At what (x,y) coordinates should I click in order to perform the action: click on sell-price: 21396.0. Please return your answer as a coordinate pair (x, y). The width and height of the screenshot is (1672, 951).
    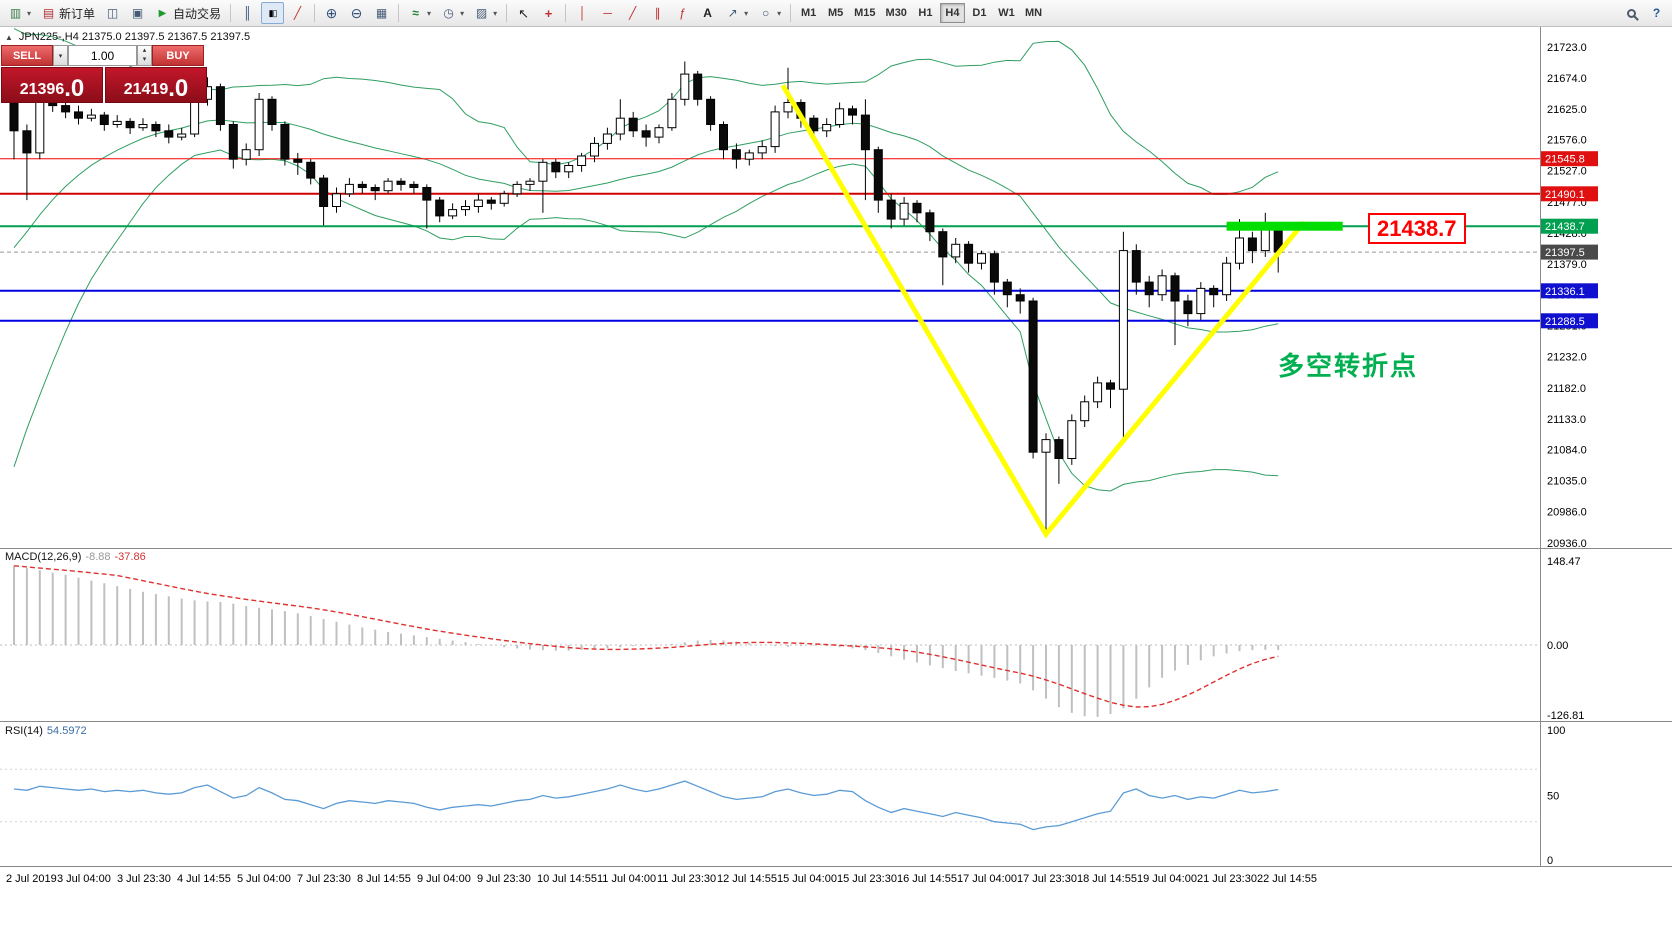
    Looking at the image, I should click on (52, 85).